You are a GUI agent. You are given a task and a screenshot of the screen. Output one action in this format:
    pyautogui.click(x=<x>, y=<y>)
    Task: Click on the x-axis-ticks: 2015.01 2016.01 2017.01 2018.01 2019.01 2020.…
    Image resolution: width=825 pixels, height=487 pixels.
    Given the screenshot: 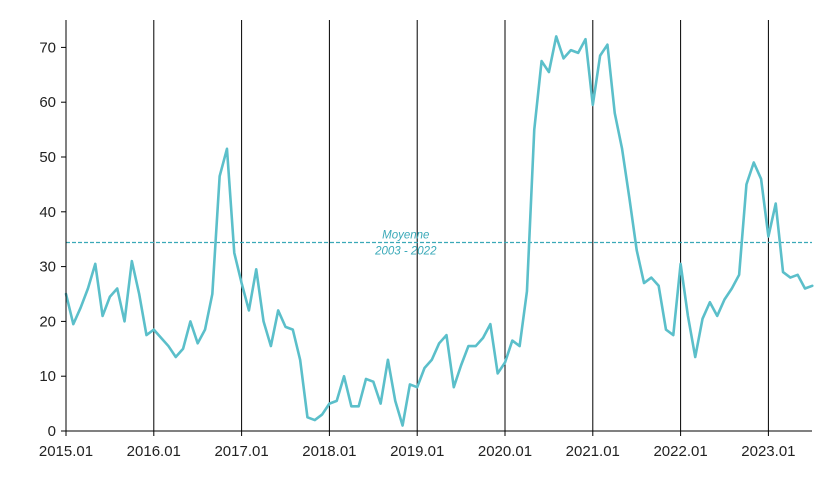 What is the action you would take?
    pyautogui.click(x=417, y=445)
    